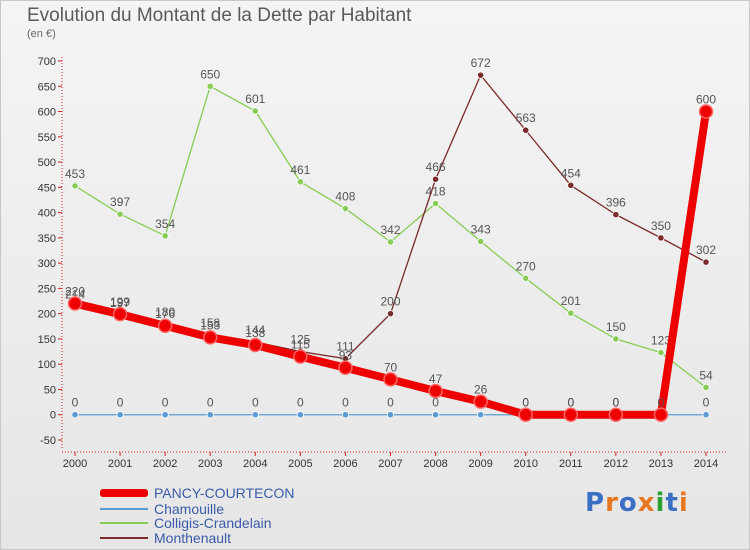 Image resolution: width=750 pixels, height=550 pixels. What do you see at coordinates (53, 416) in the screenshot?
I see `y-tick-label: 0` at bounding box center [53, 416].